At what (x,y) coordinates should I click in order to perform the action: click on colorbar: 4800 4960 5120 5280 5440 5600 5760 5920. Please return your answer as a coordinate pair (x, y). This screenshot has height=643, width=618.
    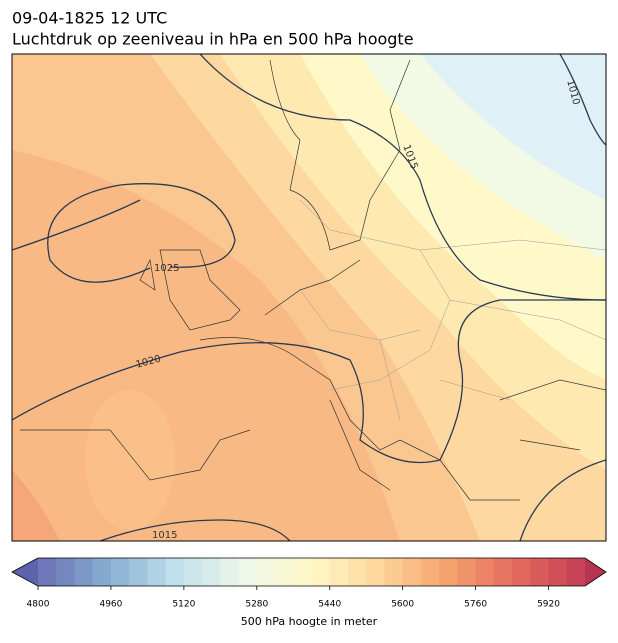
    Looking at the image, I should click on (309, 583).